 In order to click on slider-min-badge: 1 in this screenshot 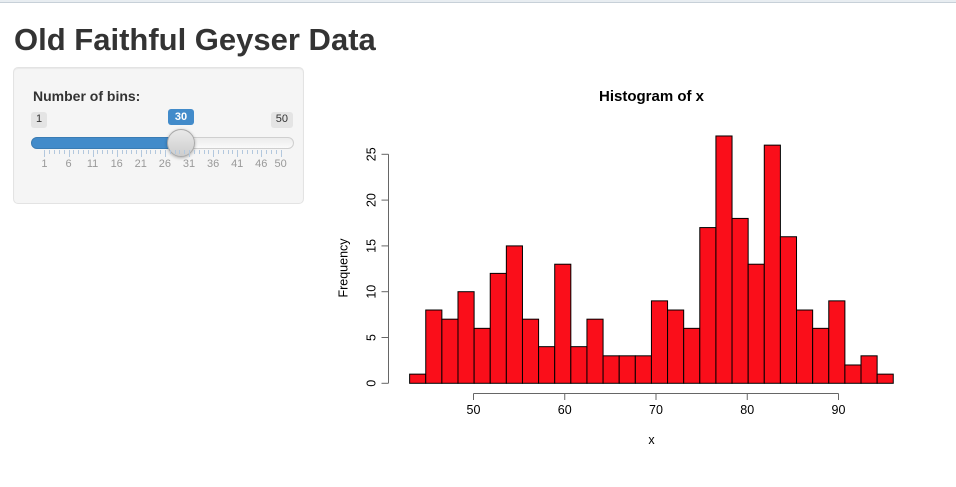, I will do `click(39, 120)`.